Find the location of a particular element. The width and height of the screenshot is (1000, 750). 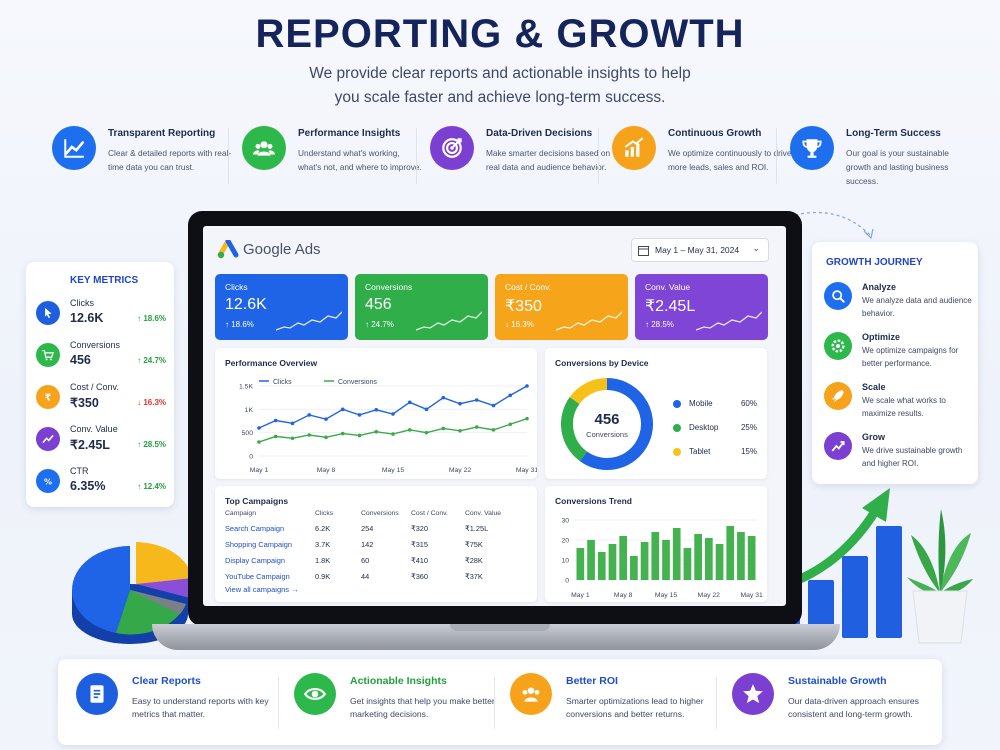

metric-card: Clicks 12.6K ↑ 18.6% is located at coordinates (281, 307).